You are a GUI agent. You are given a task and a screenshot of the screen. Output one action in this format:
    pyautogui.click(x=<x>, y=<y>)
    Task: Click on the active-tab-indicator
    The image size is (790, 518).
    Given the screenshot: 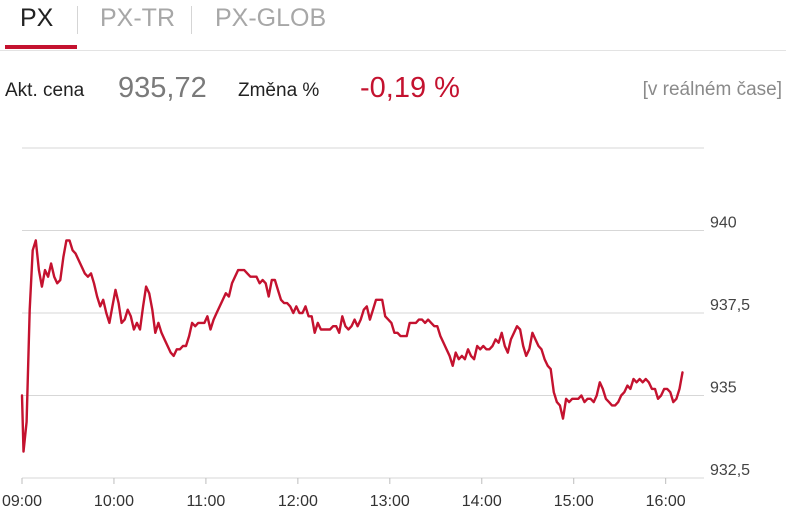 What is the action you would take?
    pyautogui.click(x=41, y=47)
    